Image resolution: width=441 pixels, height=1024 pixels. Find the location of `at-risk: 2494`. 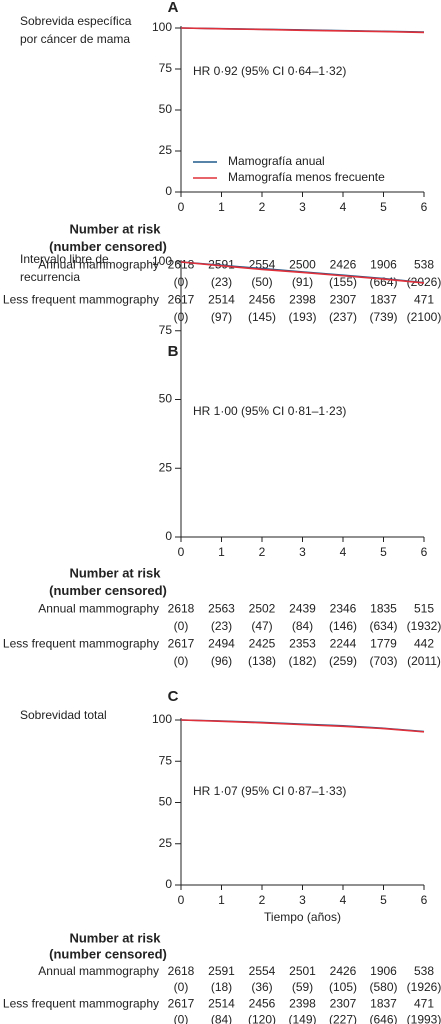

at-risk: 2494 is located at coordinates (221, 644).